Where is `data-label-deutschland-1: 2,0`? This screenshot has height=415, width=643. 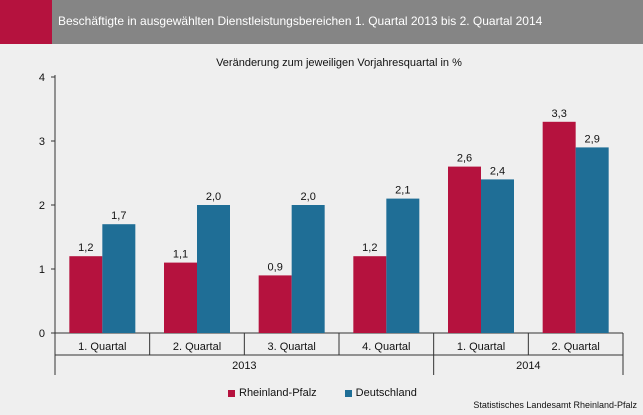
data-label-deutschland-1: 2,0 is located at coordinates (213, 197).